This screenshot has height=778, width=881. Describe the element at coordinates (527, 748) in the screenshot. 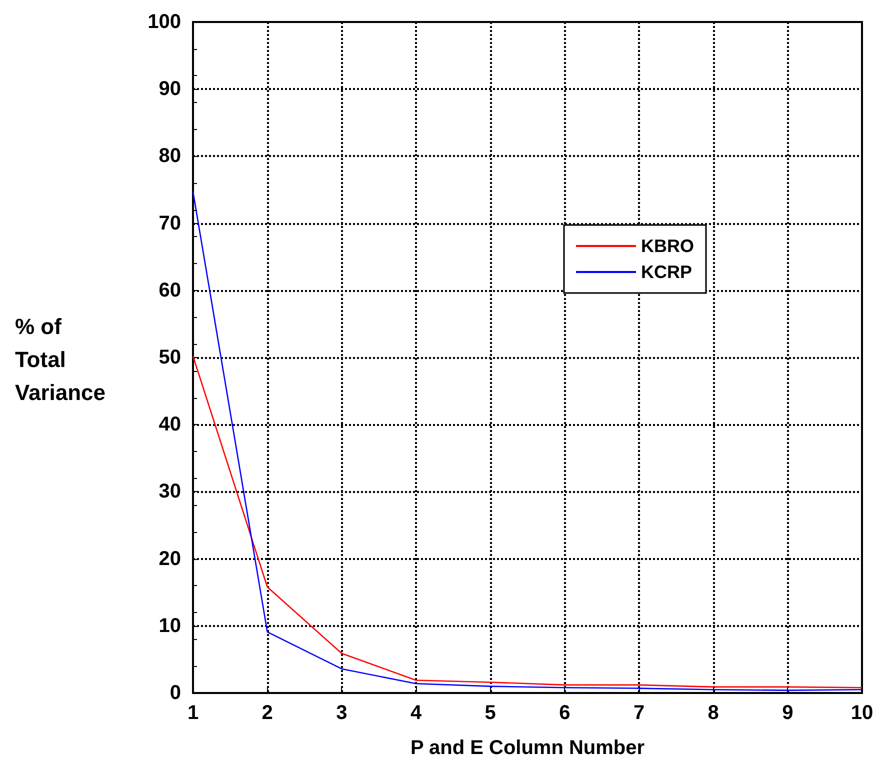

I see `x-axis-title: P and E Column Number` at that location.